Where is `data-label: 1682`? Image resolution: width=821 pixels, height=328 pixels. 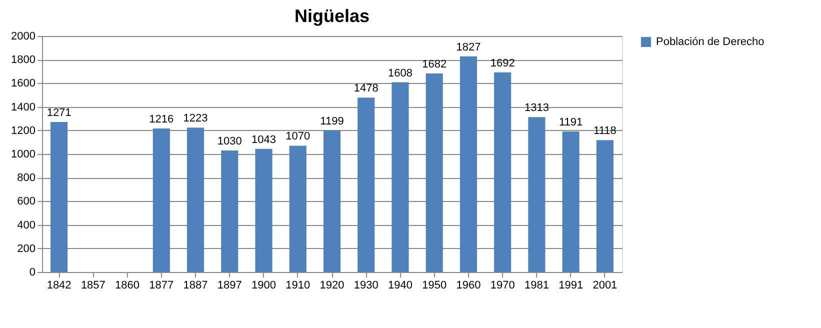 data-label: 1682 is located at coordinates (434, 64).